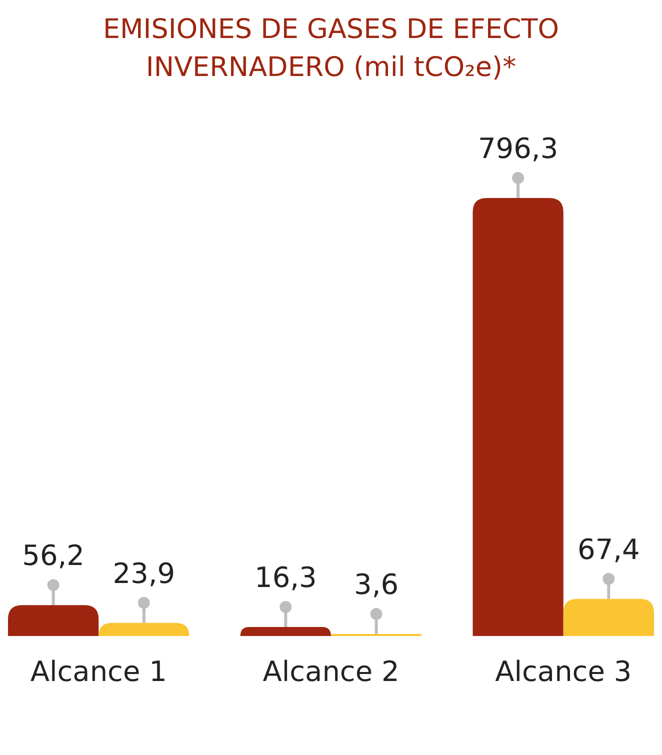 The image size is (662, 755). I want to click on x-tick-label: Alcance 3, so click(563, 671).